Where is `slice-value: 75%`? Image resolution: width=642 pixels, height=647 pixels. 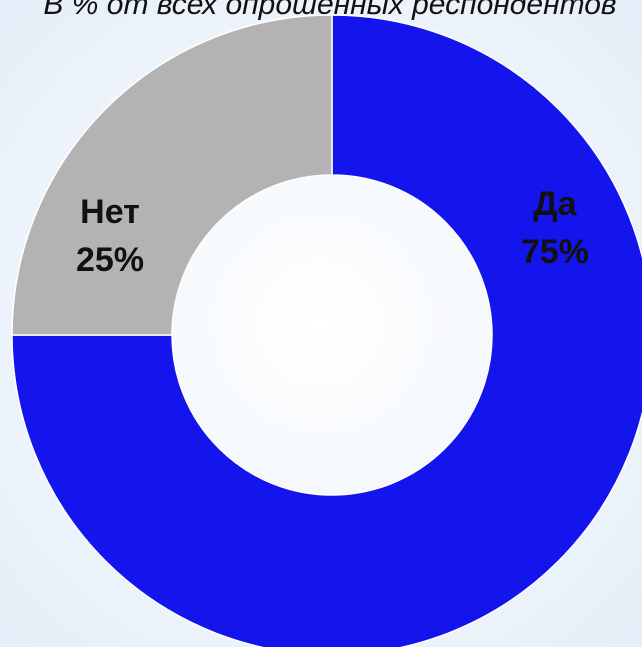
slice-value: 75% is located at coordinates (555, 252).